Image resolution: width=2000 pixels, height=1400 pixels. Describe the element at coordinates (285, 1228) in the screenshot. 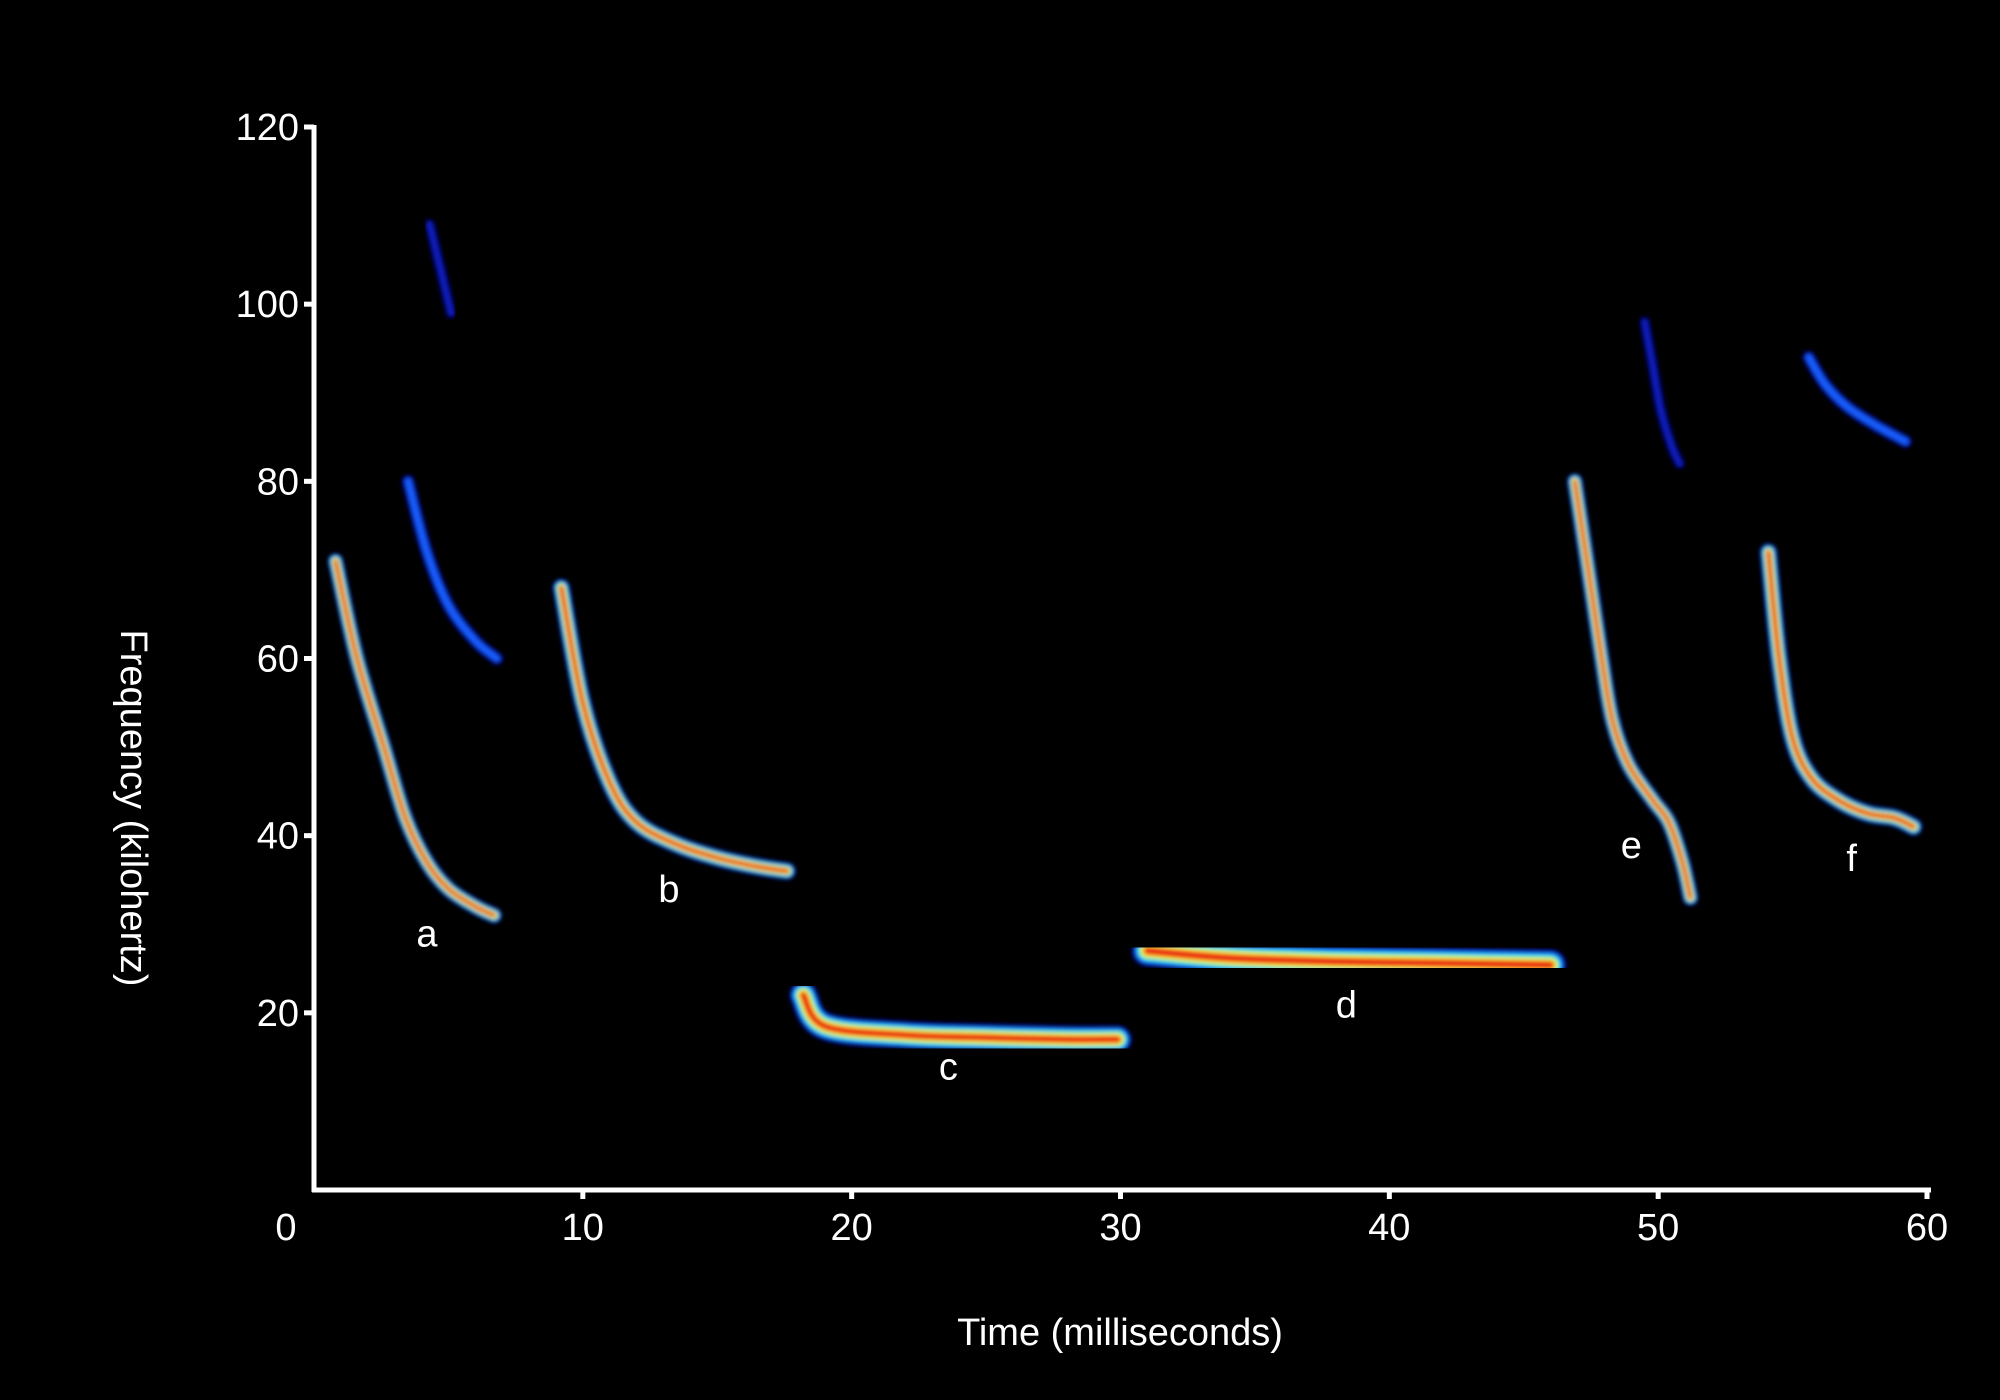

I see `x-tick-label: 0` at that location.